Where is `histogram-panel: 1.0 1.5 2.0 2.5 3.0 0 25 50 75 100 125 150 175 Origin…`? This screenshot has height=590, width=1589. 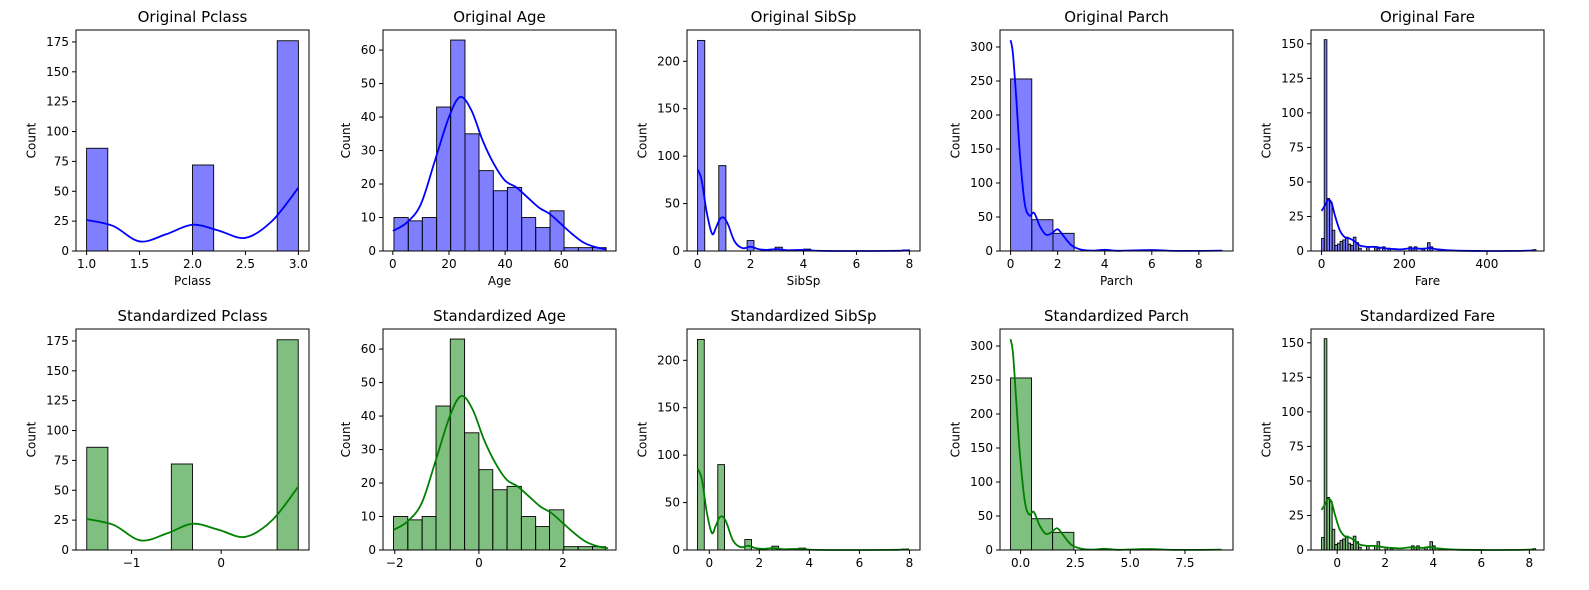 histogram-panel: 1.0 1.5 2.0 2.5 3.0 0 25 50 75 100 125 150 175 Origin… is located at coordinates (167, 148).